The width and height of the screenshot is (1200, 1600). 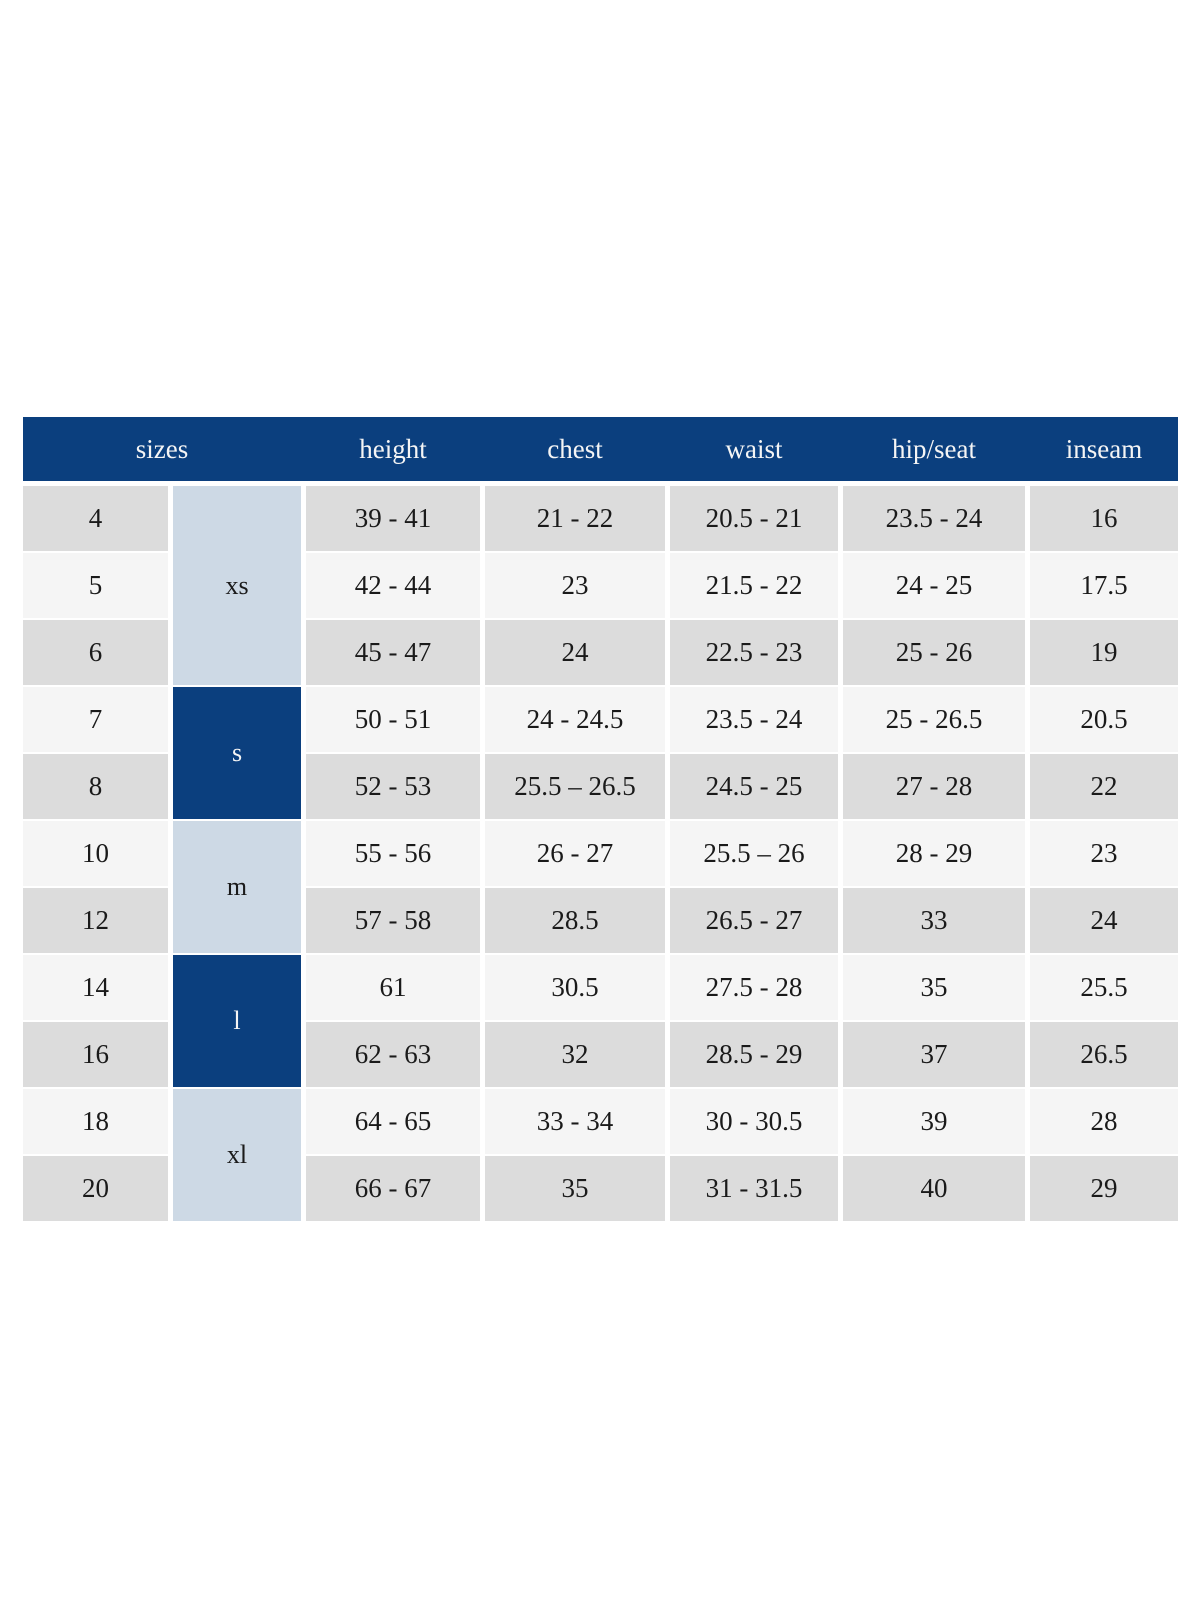 What do you see at coordinates (575, 1121) in the screenshot?
I see `cell-chest: 33 - 34` at bounding box center [575, 1121].